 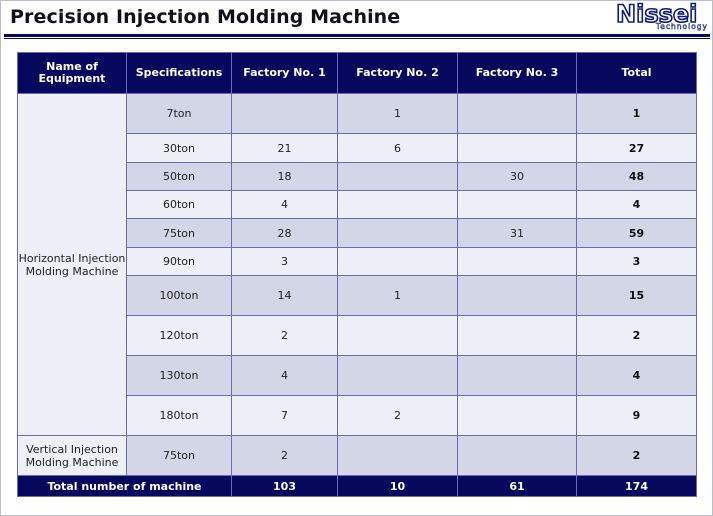 I want to click on factory-1-cell, so click(x=284, y=113).